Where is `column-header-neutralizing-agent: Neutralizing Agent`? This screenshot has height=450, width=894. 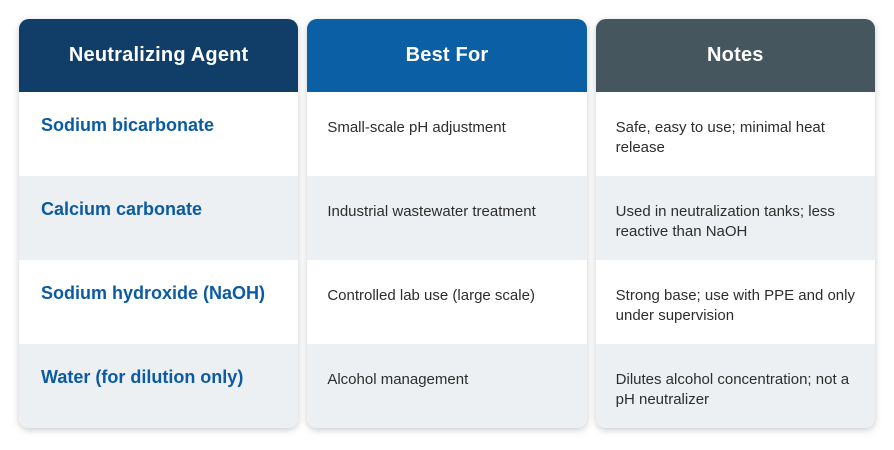 column-header-neutralizing-agent: Neutralizing Agent is located at coordinates (159, 55).